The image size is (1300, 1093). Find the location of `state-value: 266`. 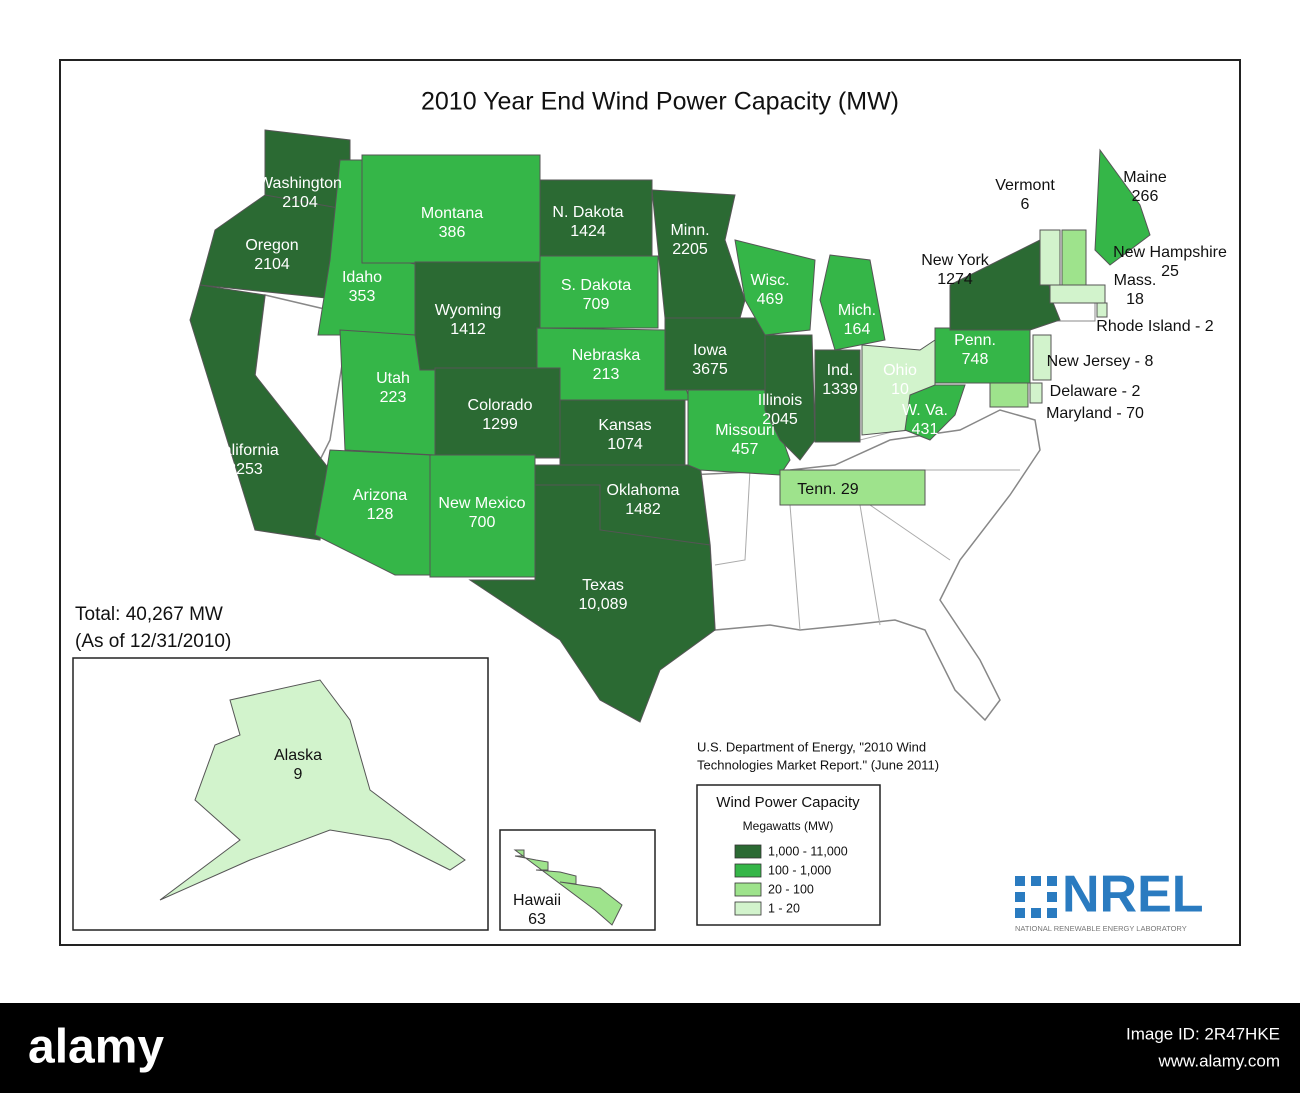

state-value: 266 is located at coordinates (1145, 196).